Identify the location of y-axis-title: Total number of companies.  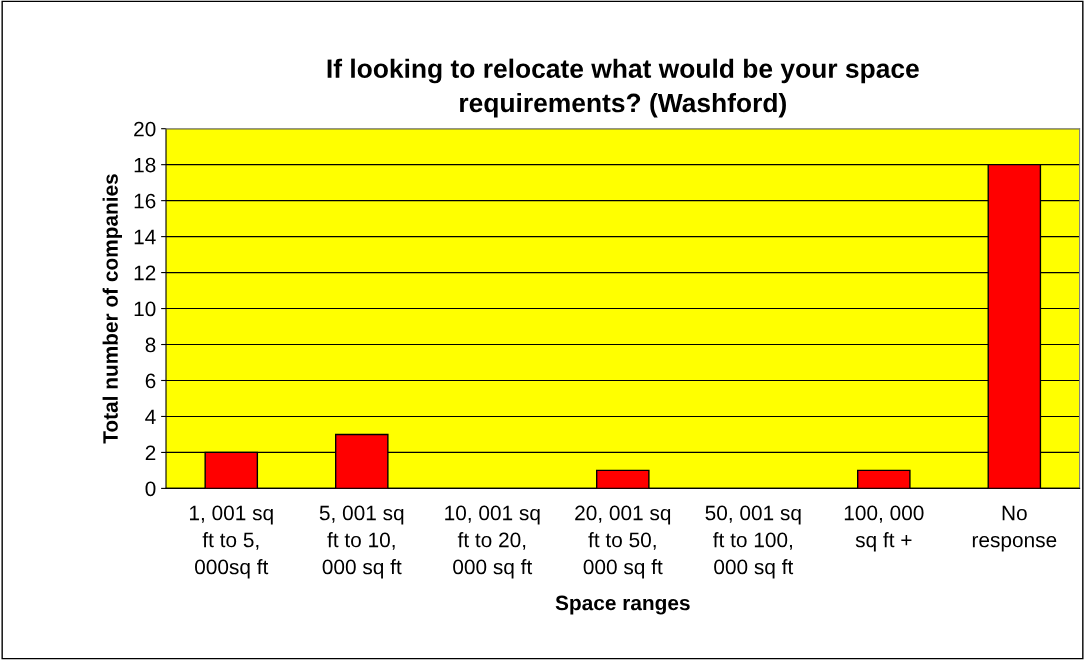
(112, 309).